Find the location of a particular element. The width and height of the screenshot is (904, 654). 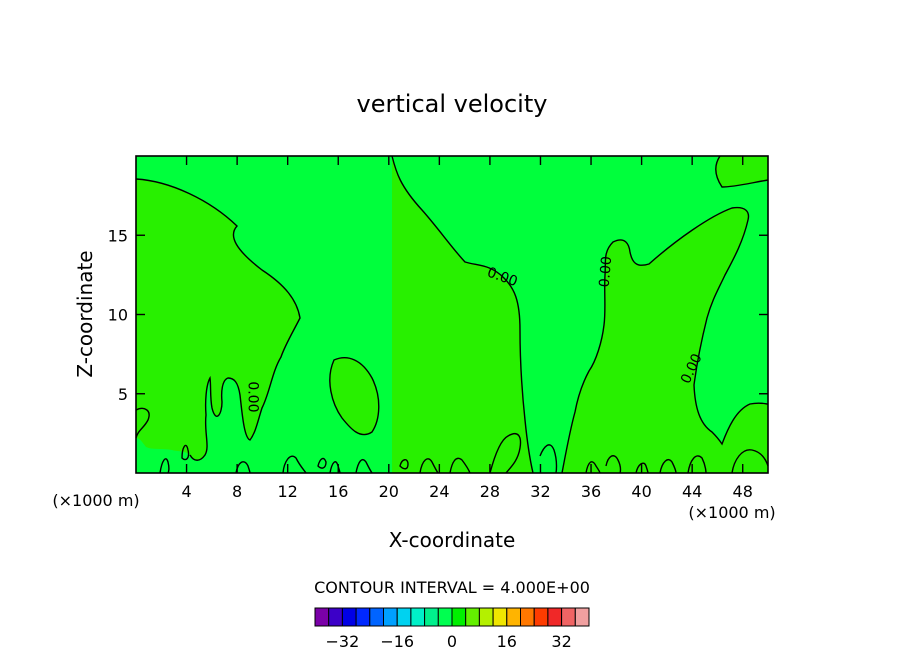

x-unit-label-right: (×1000 m) is located at coordinates (731, 512).